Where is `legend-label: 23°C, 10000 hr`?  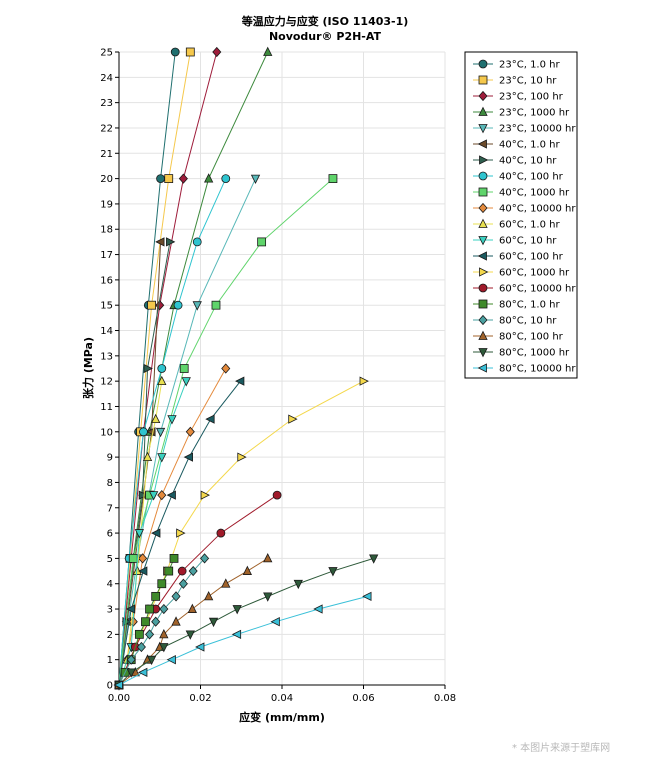
legend-label: 23°C, 10000 hr is located at coordinates (537, 129).